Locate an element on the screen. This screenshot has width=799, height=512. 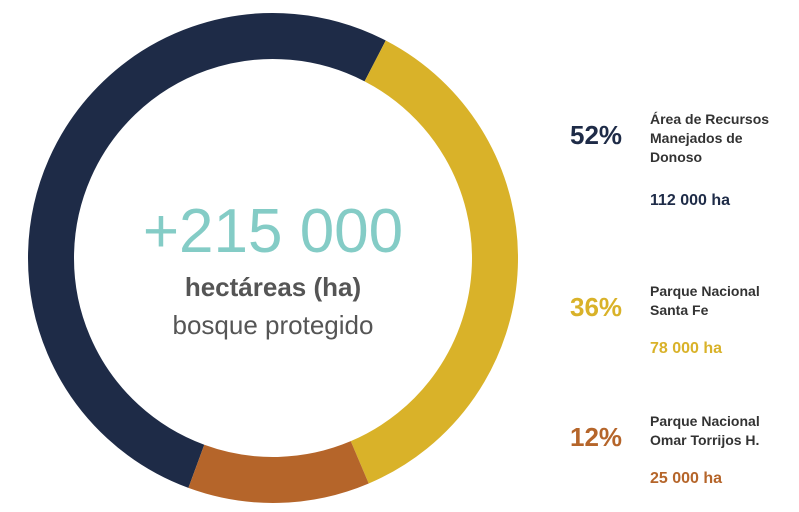
legend-amount: 78 000 ha is located at coordinates (686, 348).